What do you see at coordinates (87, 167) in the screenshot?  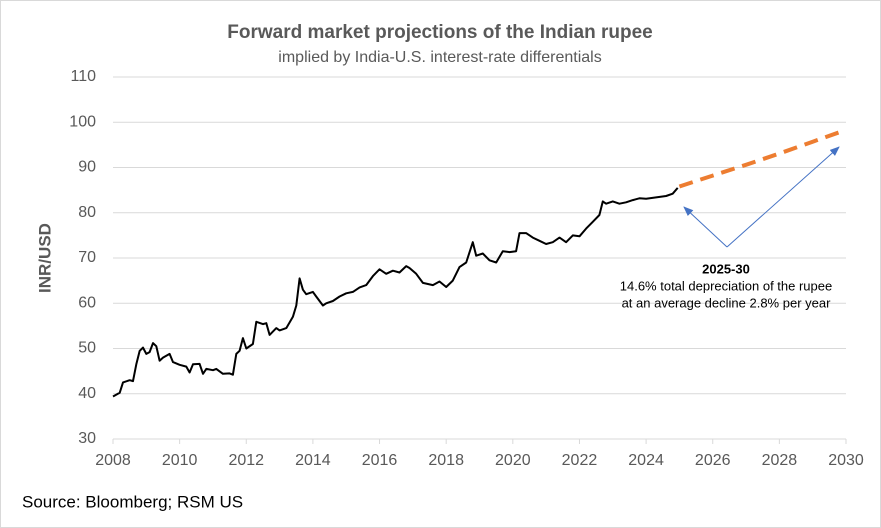 I see `y-tick-label: 90` at bounding box center [87, 167].